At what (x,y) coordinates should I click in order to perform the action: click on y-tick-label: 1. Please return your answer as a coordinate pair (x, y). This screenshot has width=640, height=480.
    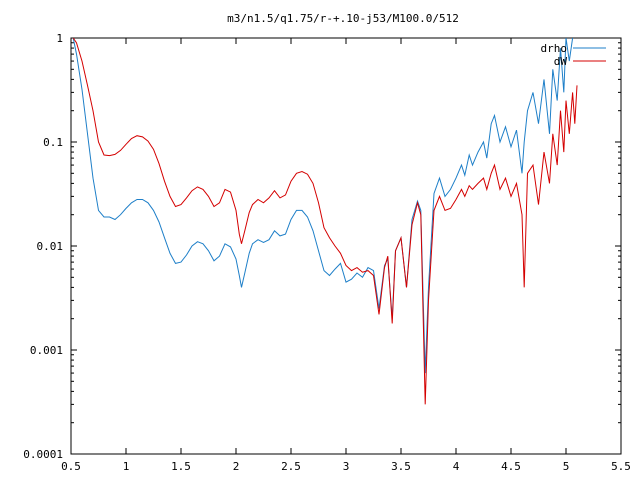
    Looking at the image, I should click on (59, 38).